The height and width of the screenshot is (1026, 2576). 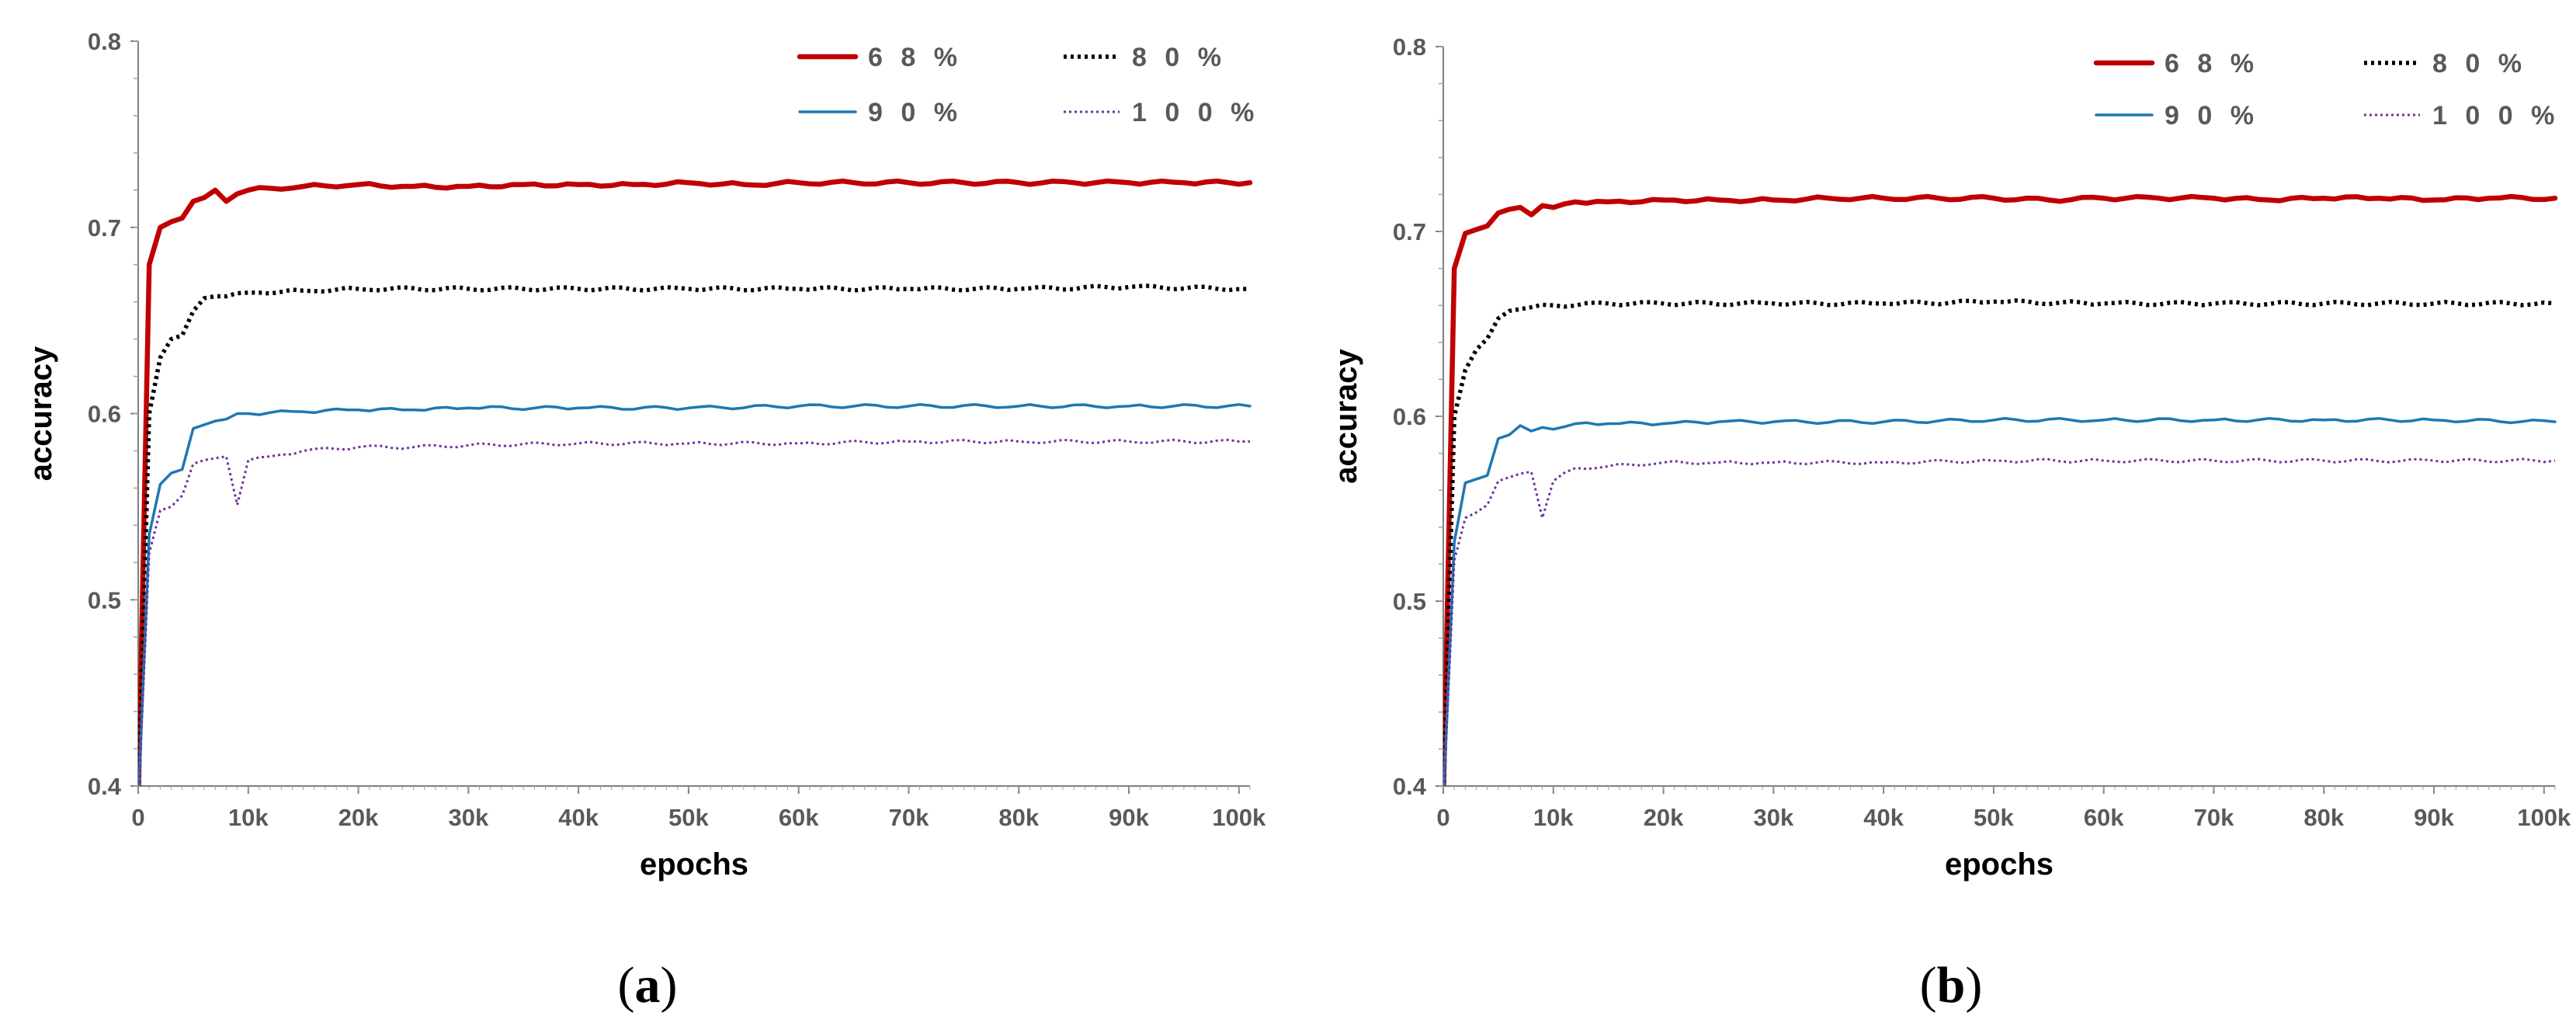 I want to click on panel-caption-letter: b, so click(x=1951, y=986).